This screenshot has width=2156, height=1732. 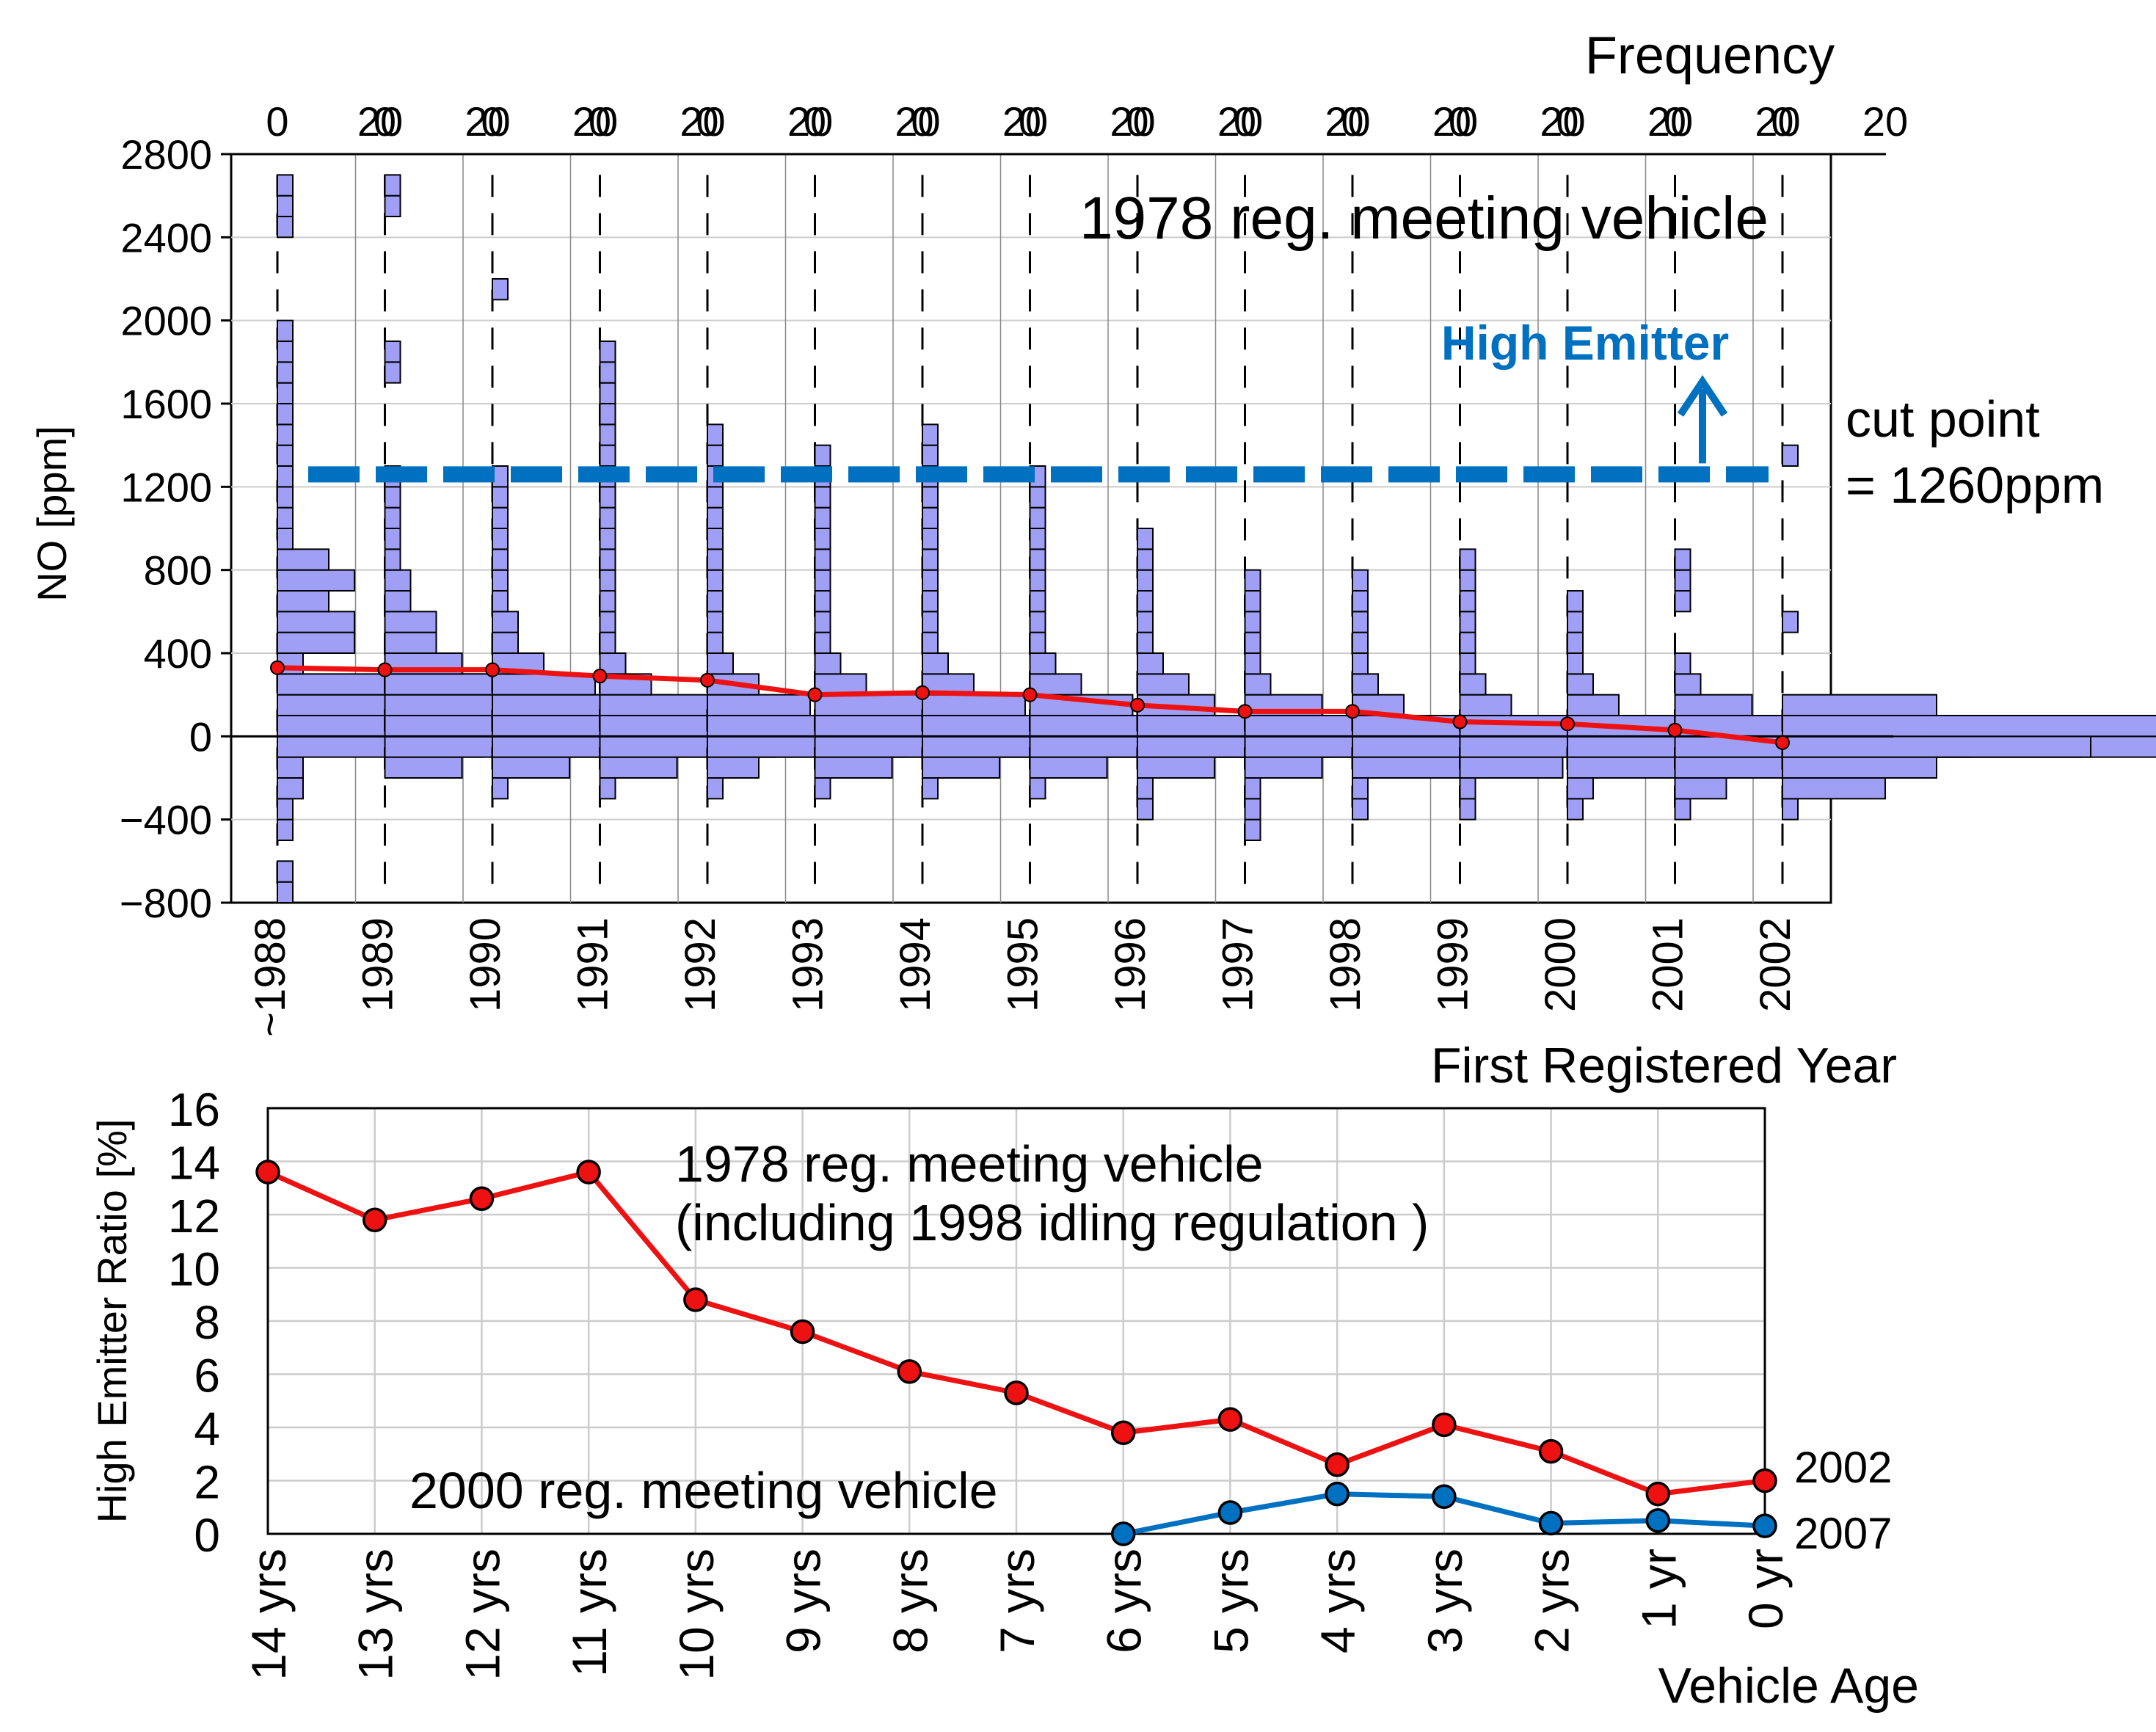 What do you see at coordinates (696, 1615) in the screenshot?
I see `bottom-x-tick-label: 10 yrs` at bounding box center [696, 1615].